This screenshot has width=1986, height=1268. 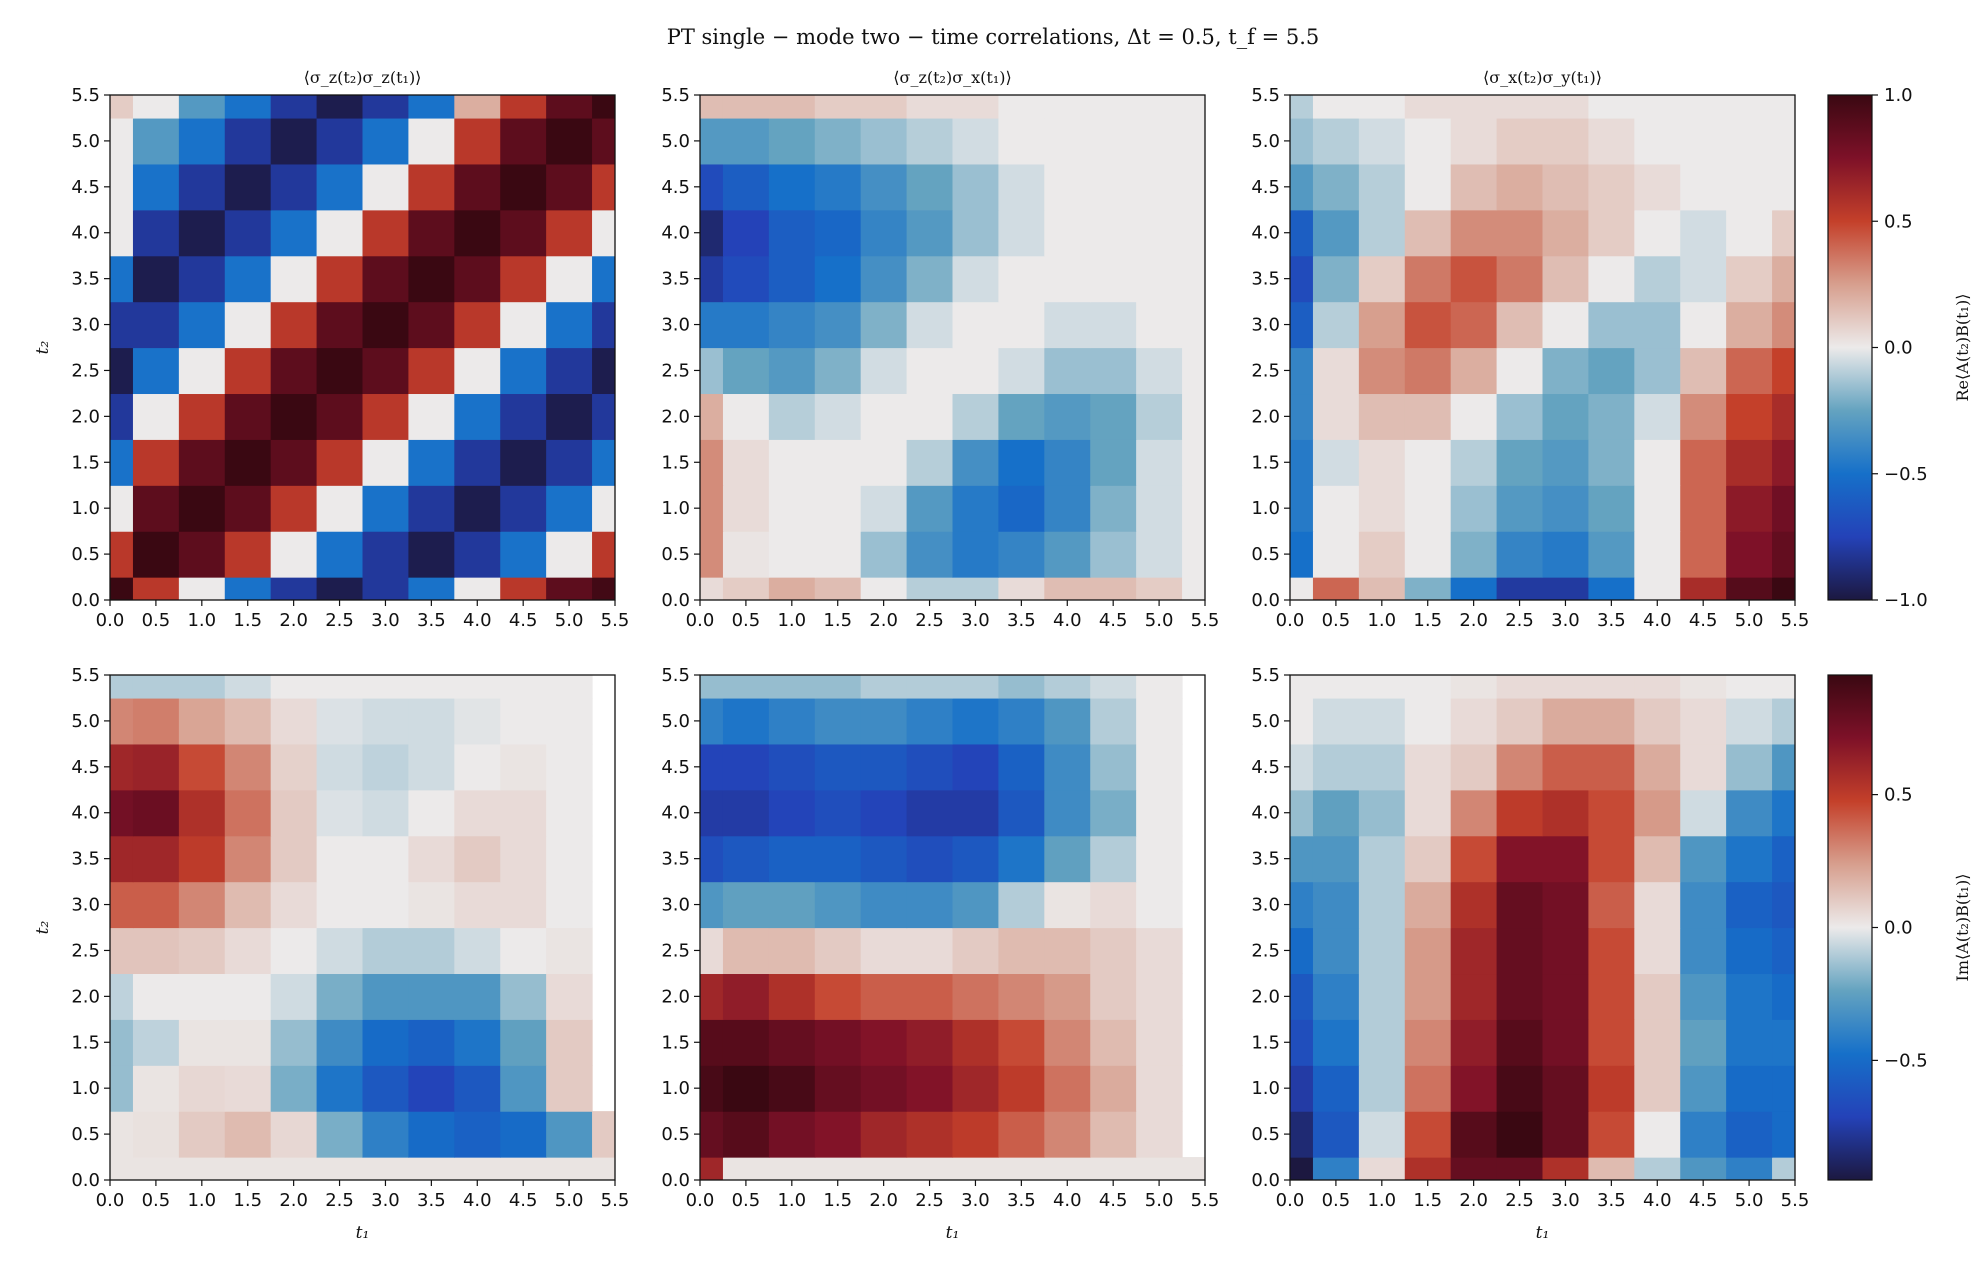 I want to click on panel-frame, so click(x=1542, y=347).